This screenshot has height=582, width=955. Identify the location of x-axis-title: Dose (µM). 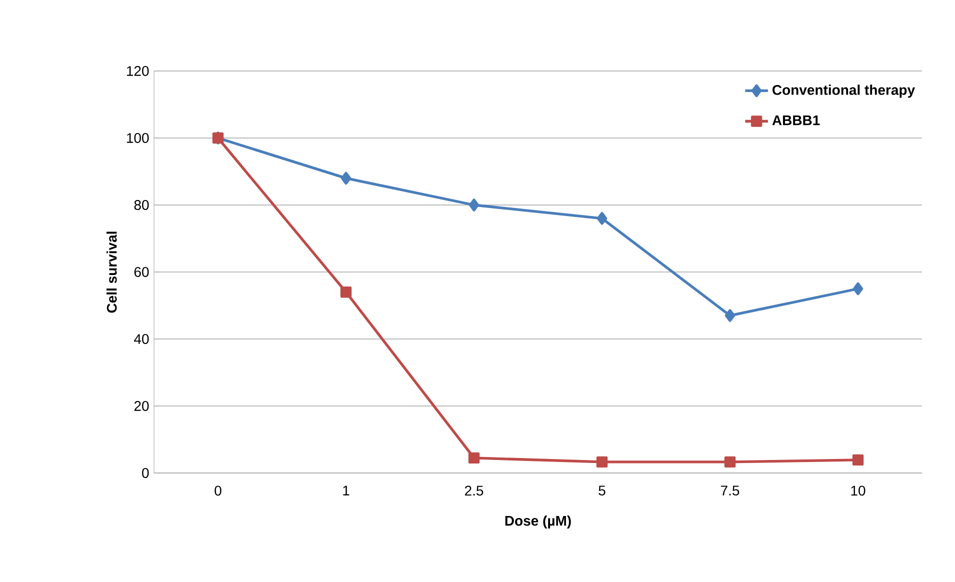
(538, 521).